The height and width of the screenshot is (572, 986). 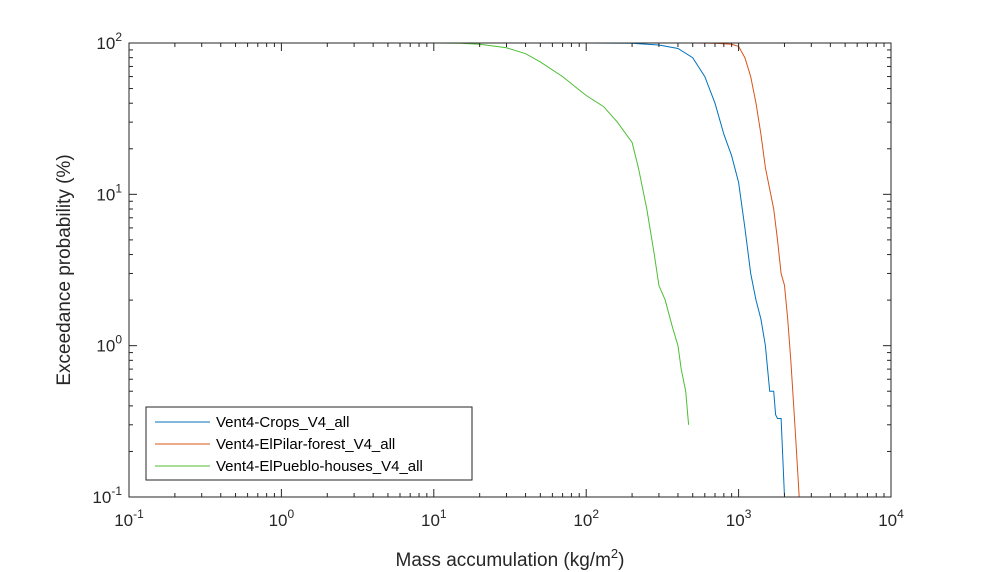 What do you see at coordinates (900, 514) in the screenshot?
I see `x-tick-label-5-exponent: 4` at bounding box center [900, 514].